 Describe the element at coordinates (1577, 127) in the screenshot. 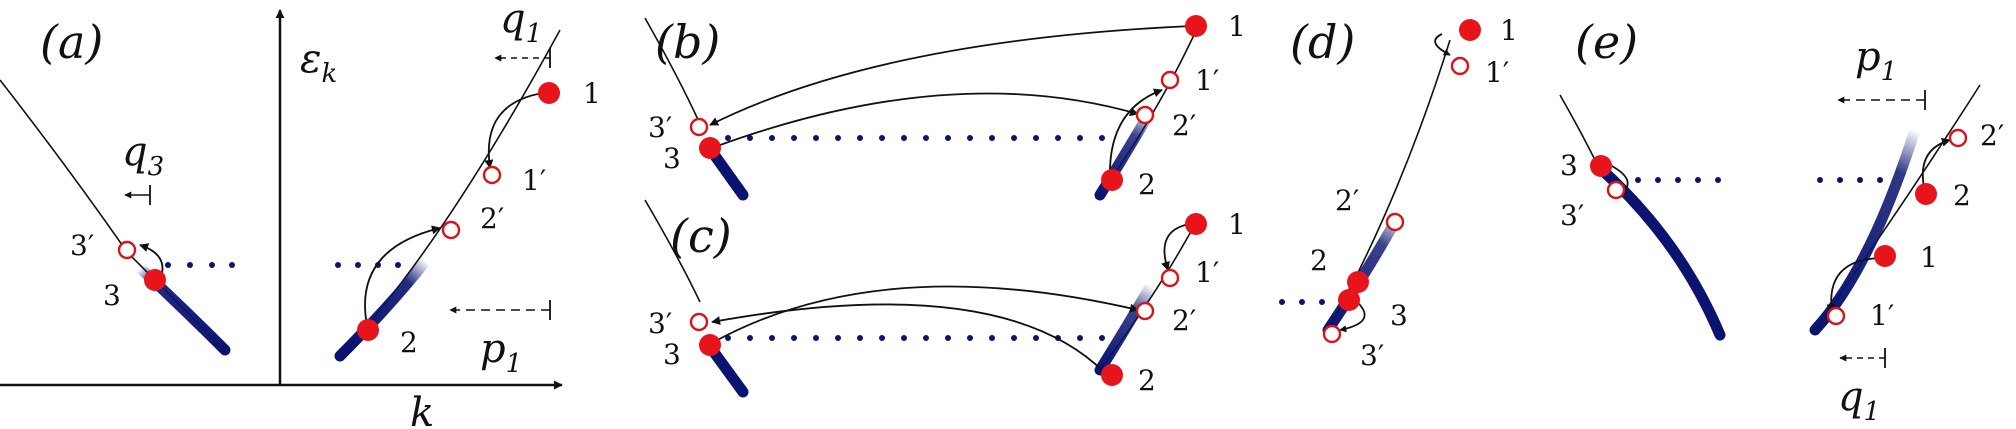

I see `panel-e-left-curve` at that location.